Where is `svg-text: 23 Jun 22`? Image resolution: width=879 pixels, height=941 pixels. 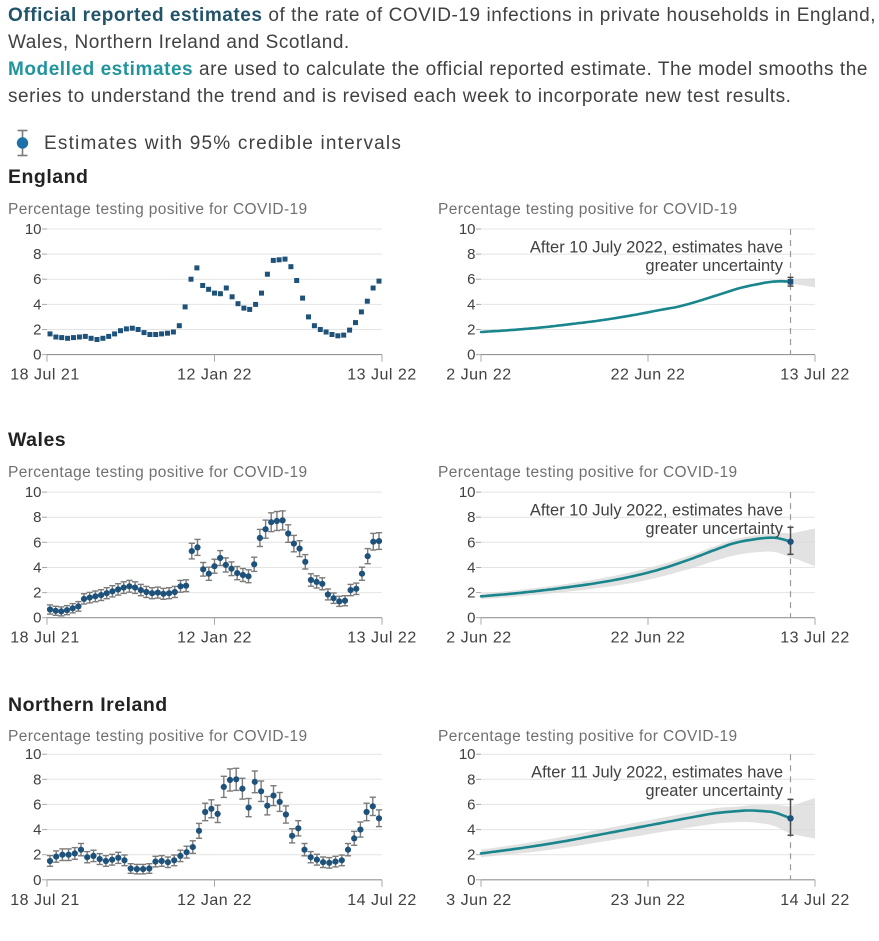 svg-text: 23 Jun 22 is located at coordinates (648, 900).